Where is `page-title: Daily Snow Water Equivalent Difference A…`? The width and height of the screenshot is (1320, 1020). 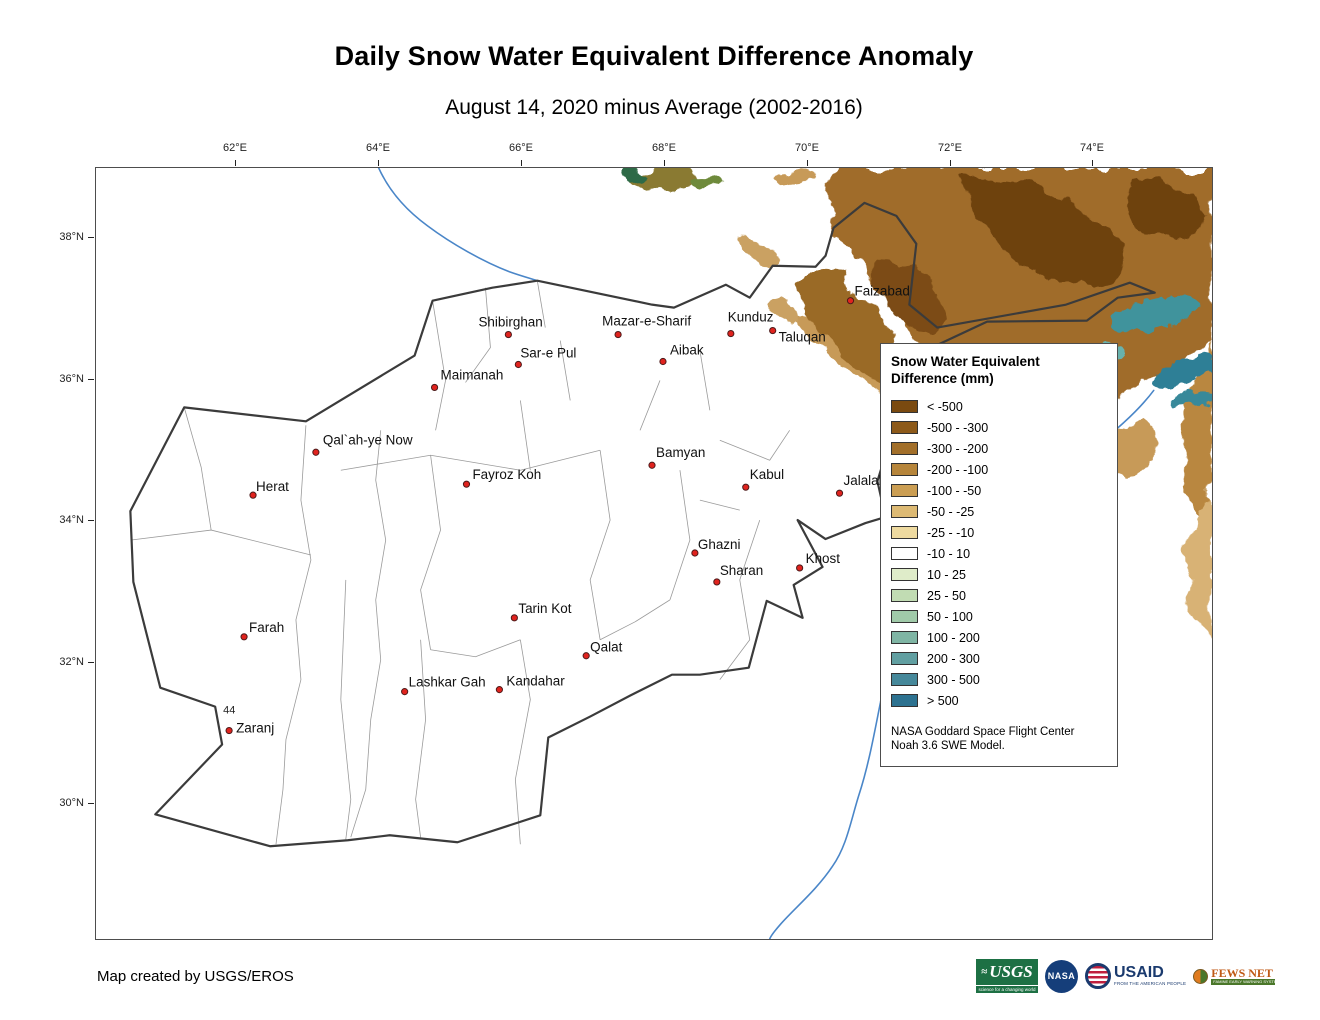
page-title: Daily Snow Water Equivalent Difference A… is located at coordinates (654, 56).